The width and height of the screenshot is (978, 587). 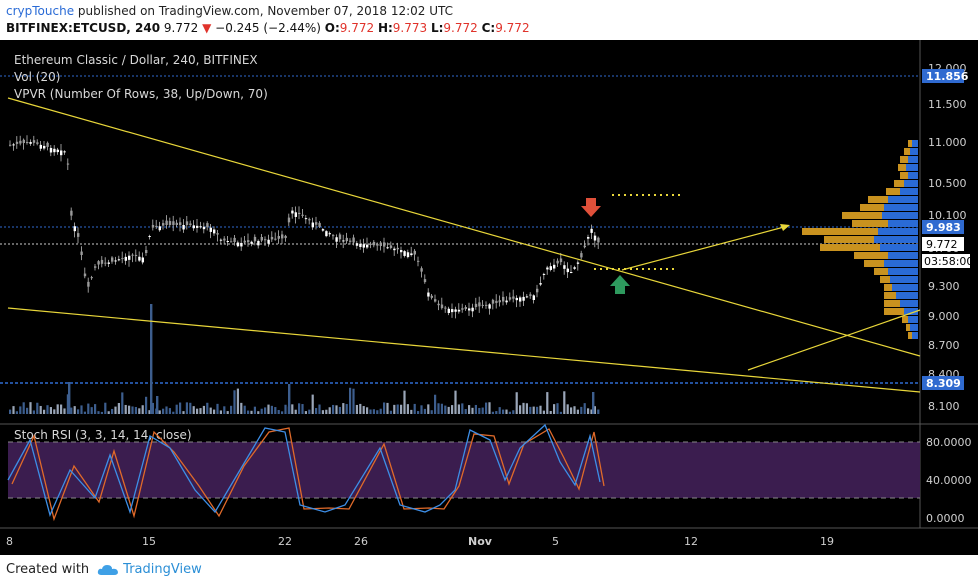 What do you see at coordinates (785, 227) in the screenshot?
I see `projection-arrowhead-icon` at bounding box center [785, 227].